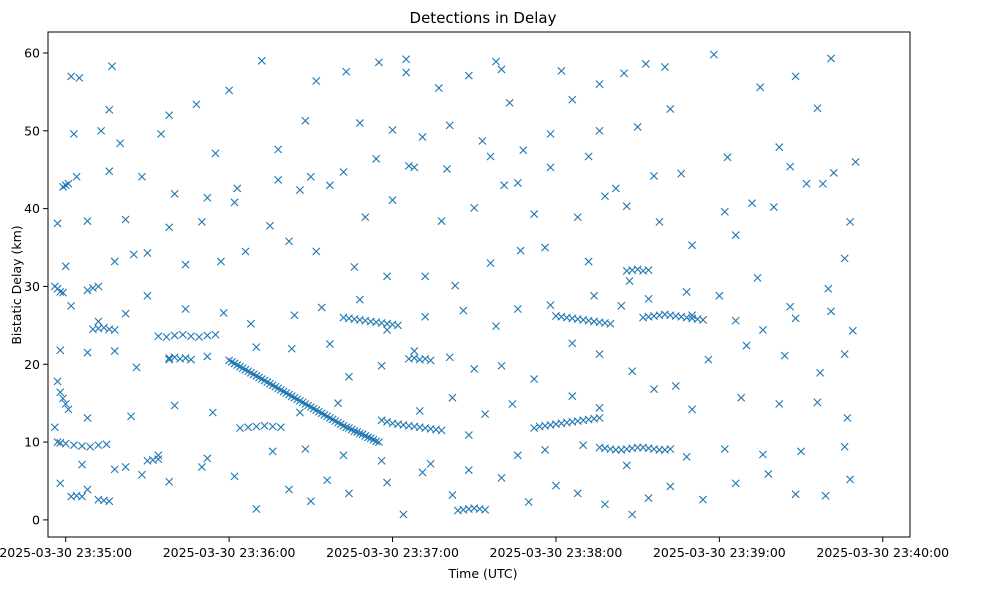 This screenshot has height=590, width=989. What do you see at coordinates (882, 552) in the screenshot?
I see `x-tick-label: 2025-03-30 23:40:00` at bounding box center [882, 552].